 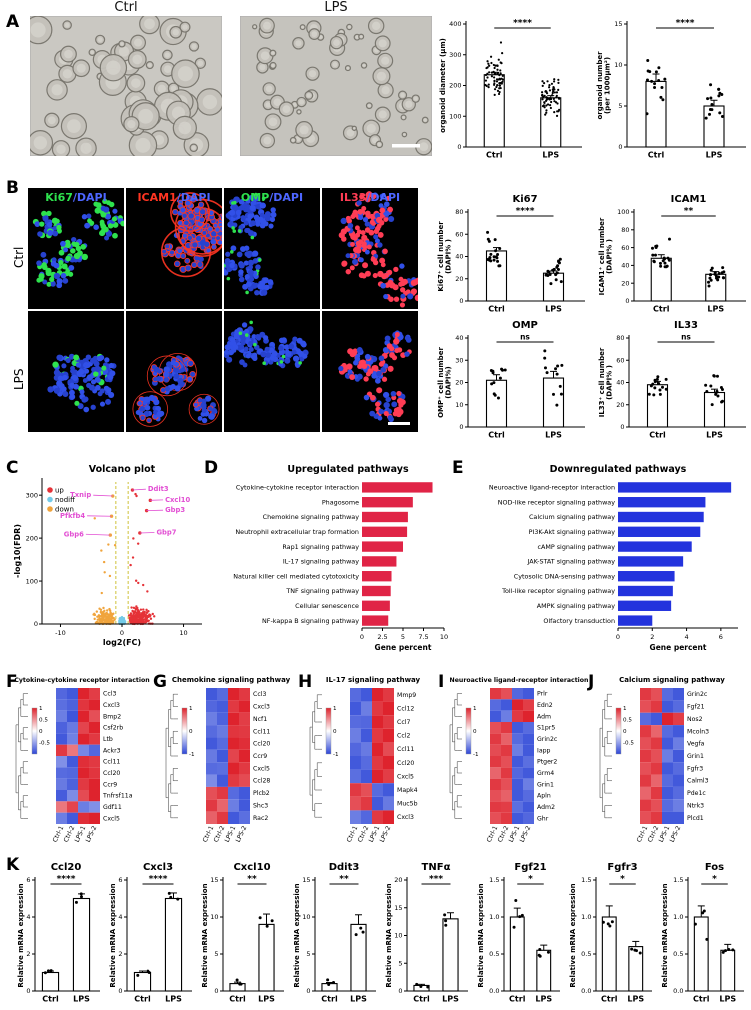 What do you see at coordinates (602, 256) in the screenshot?
I see `svg-text: ICAM1⁺ cell number` at bounding box center [602, 256].